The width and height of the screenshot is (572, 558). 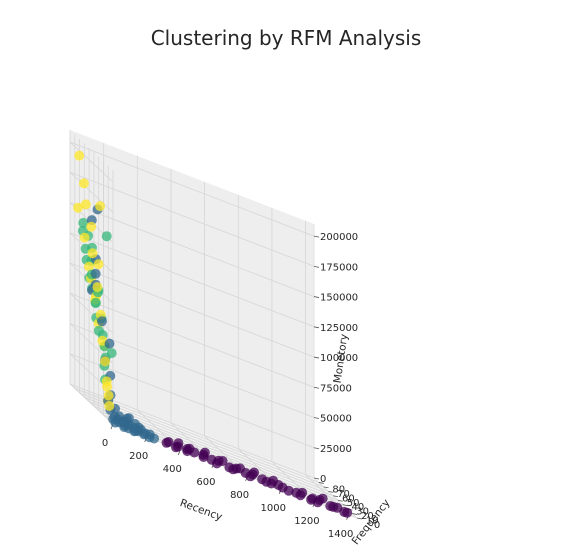 What do you see at coordinates (336, 419) in the screenshot?
I see `z-tick-label: 50000` at bounding box center [336, 419].